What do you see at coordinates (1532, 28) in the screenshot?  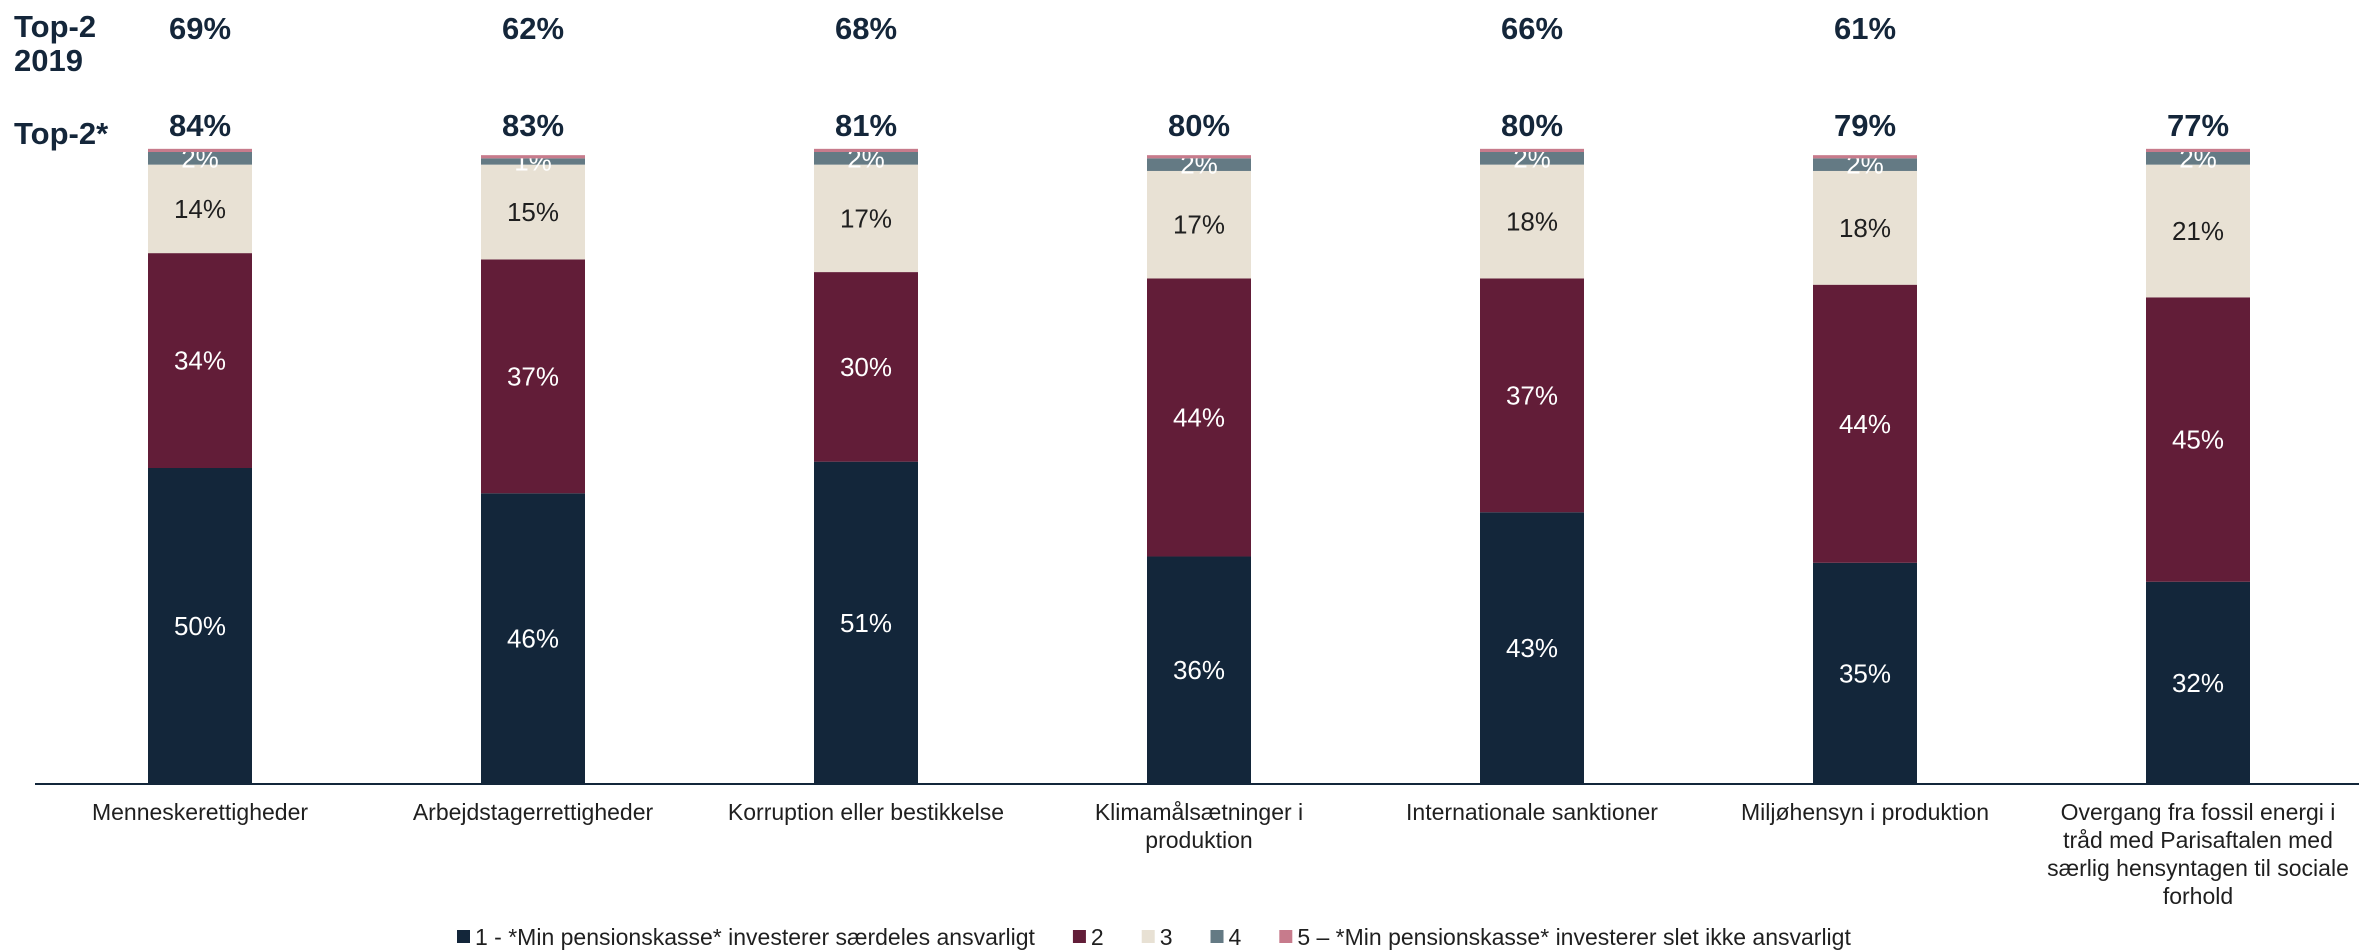 I see `top2-2019-value-5: 66%` at bounding box center [1532, 28].